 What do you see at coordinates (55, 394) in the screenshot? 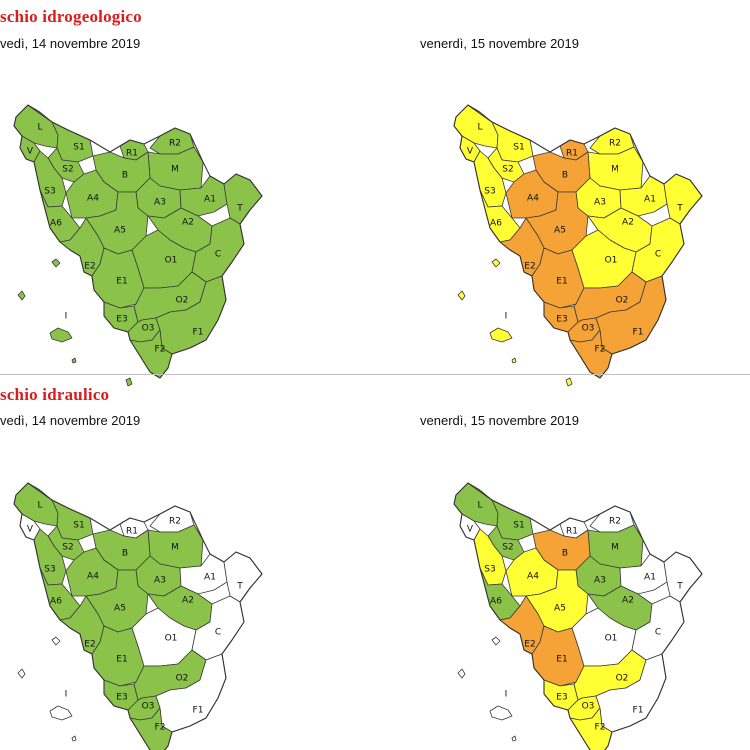
I see `section-title-idraulico: schio idraulico` at bounding box center [55, 394].